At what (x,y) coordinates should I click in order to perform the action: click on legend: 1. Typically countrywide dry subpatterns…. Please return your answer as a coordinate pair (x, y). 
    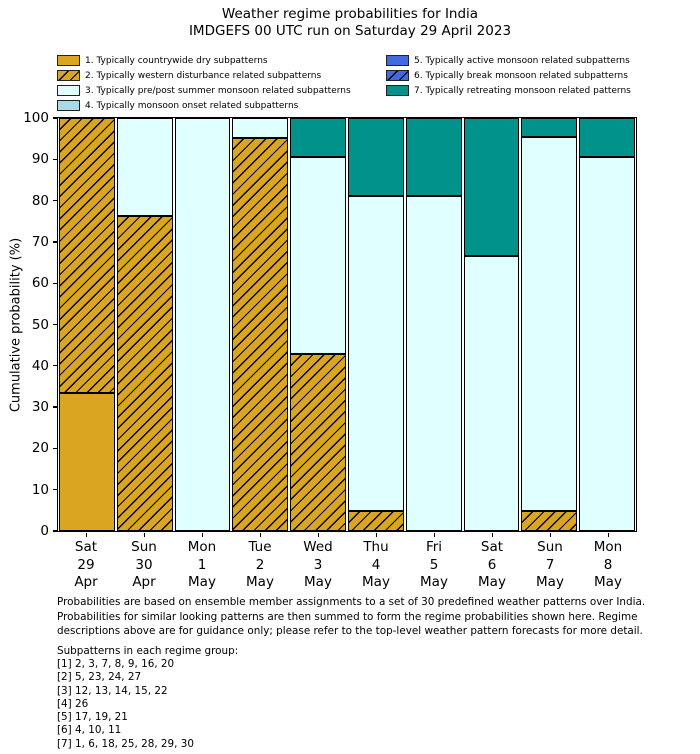
    Looking at the image, I should click on (344, 85).